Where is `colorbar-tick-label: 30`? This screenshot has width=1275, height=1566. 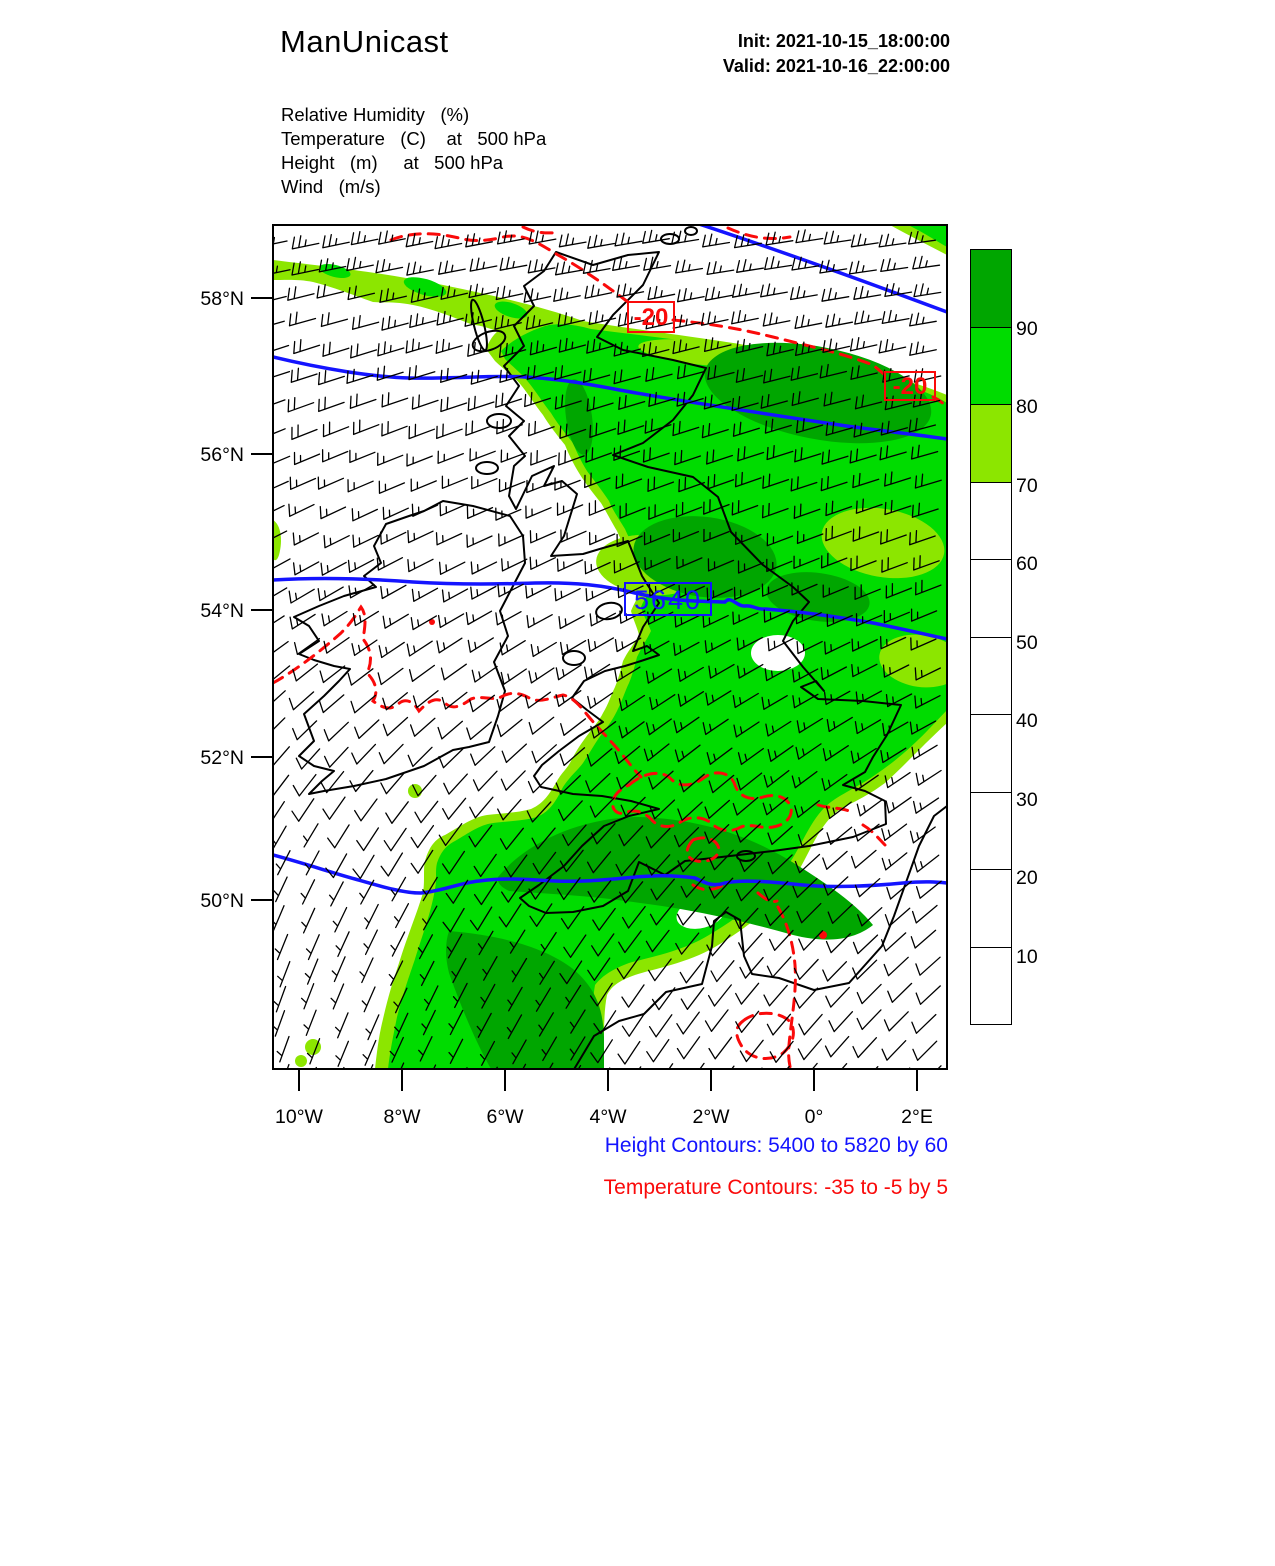
colorbar-tick-label: 30 is located at coordinates (1027, 799).